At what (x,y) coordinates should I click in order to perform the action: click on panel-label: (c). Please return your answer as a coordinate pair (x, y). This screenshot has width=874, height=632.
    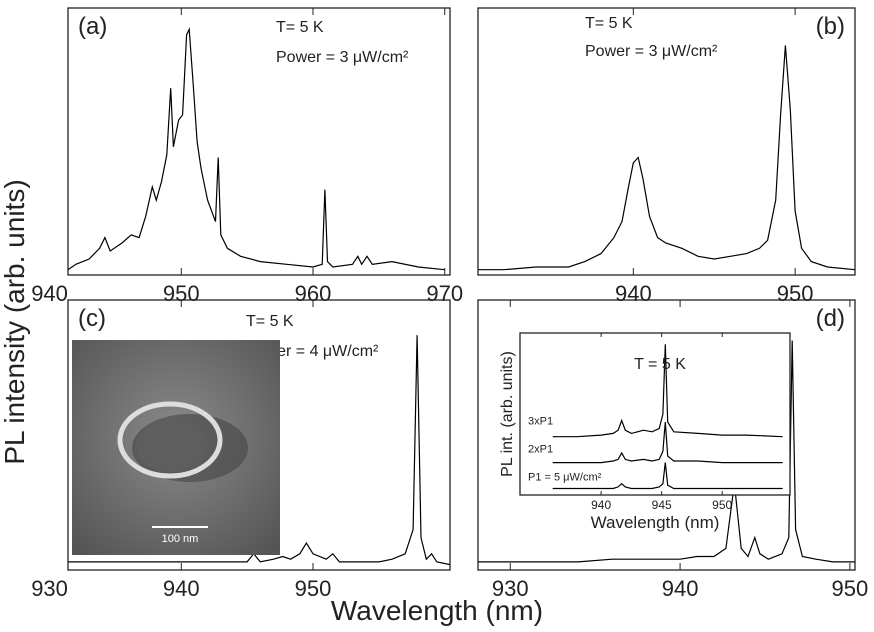
    Looking at the image, I should click on (92, 318).